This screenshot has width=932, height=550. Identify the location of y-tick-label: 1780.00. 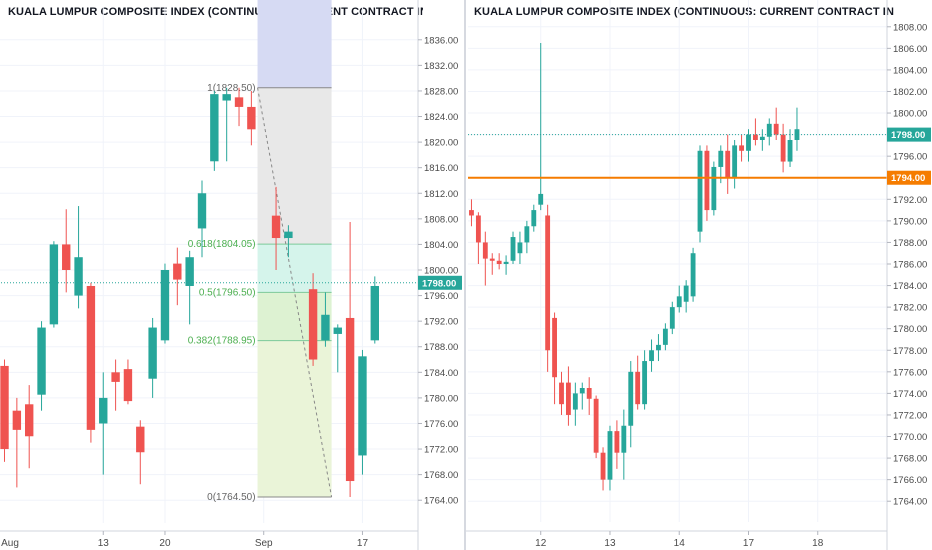
(441, 398).